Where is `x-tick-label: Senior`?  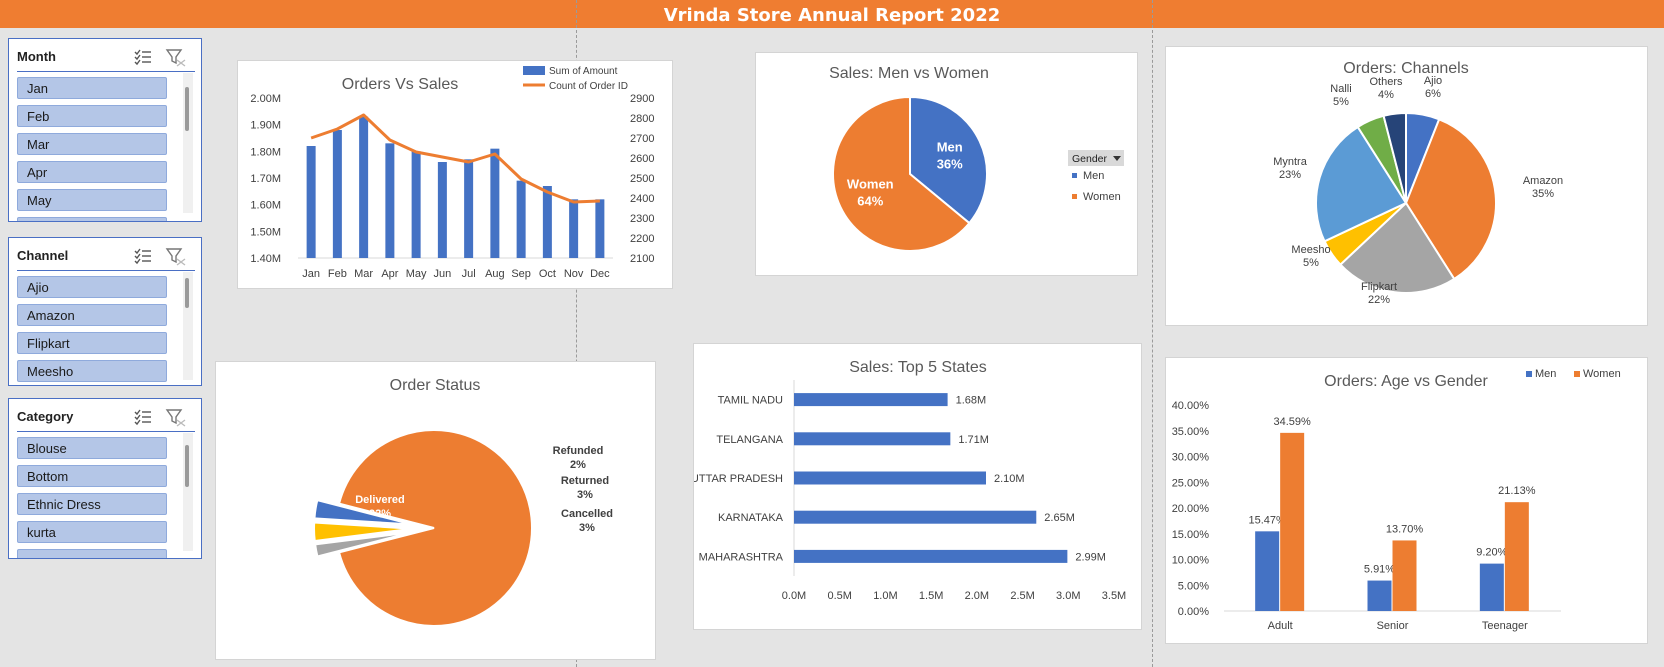 x-tick-label: Senior is located at coordinates (1393, 626).